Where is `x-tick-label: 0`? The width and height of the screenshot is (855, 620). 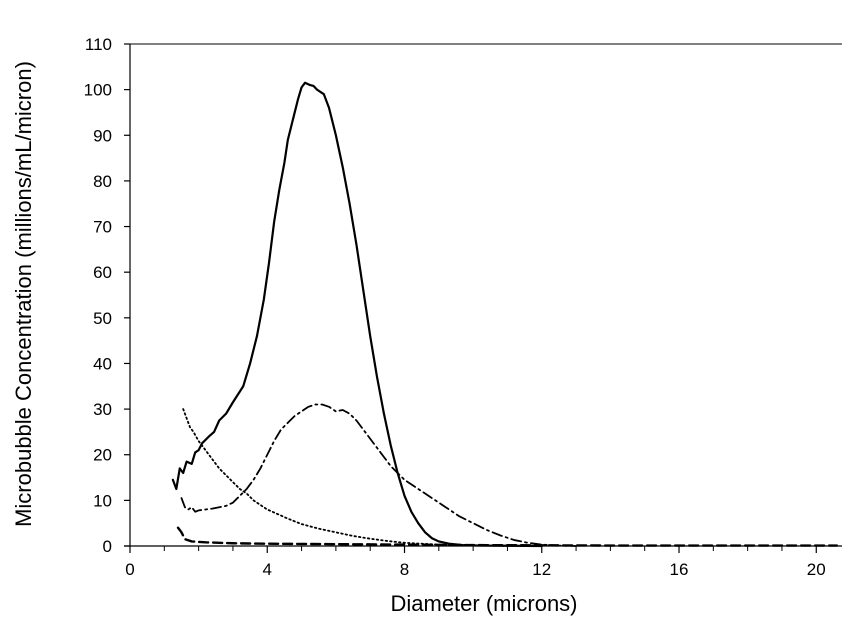 x-tick-label: 0 is located at coordinates (129, 569).